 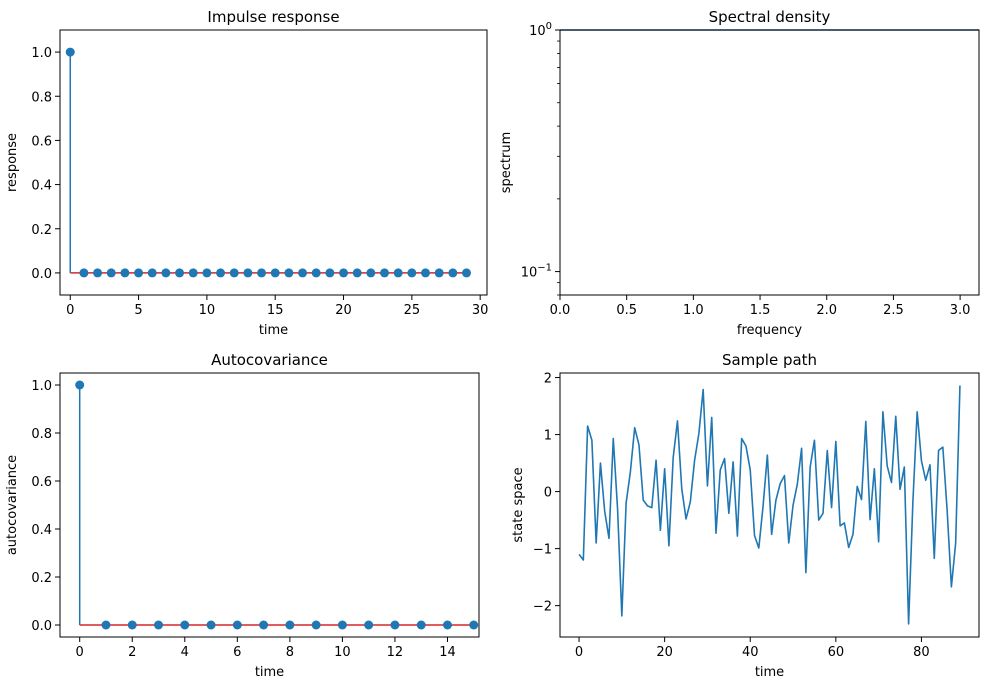 What do you see at coordinates (480, 310) in the screenshot?
I see `x-tick-label: 30` at bounding box center [480, 310].